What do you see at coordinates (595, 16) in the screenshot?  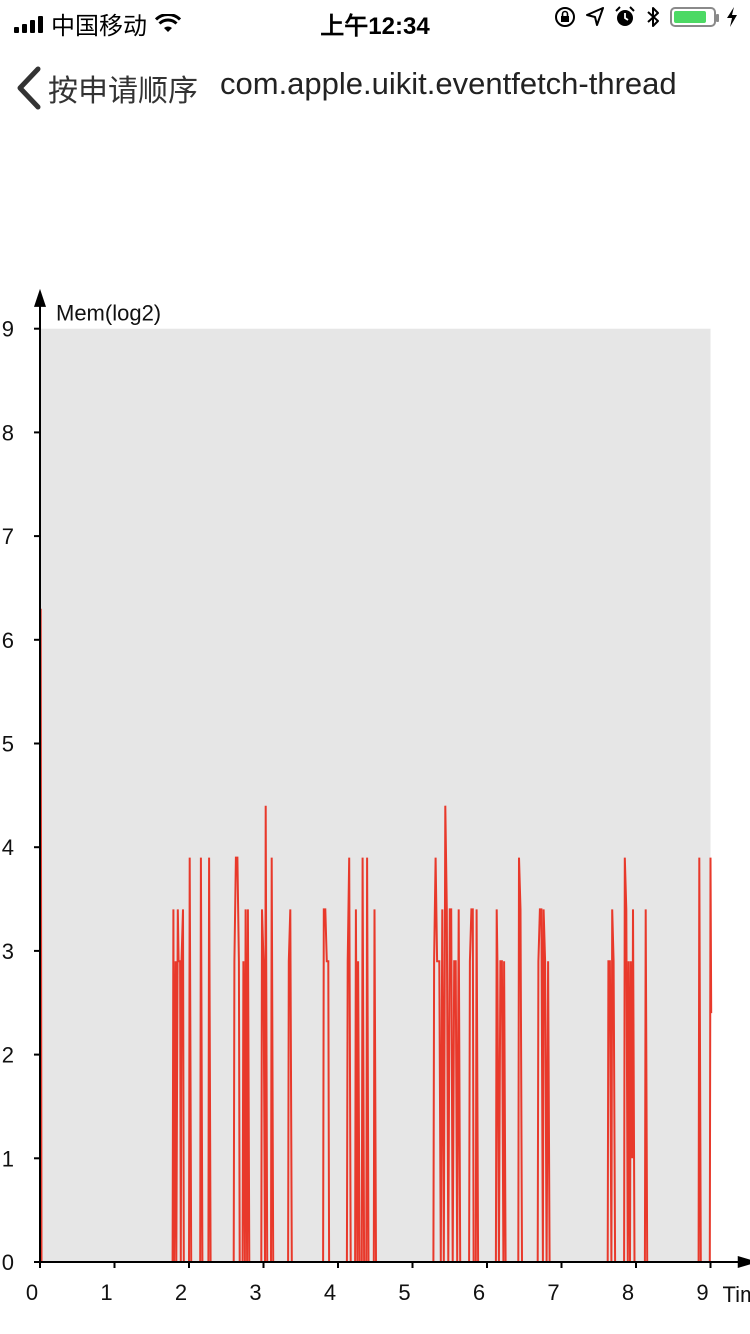 I see `location-icon` at bounding box center [595, 16].